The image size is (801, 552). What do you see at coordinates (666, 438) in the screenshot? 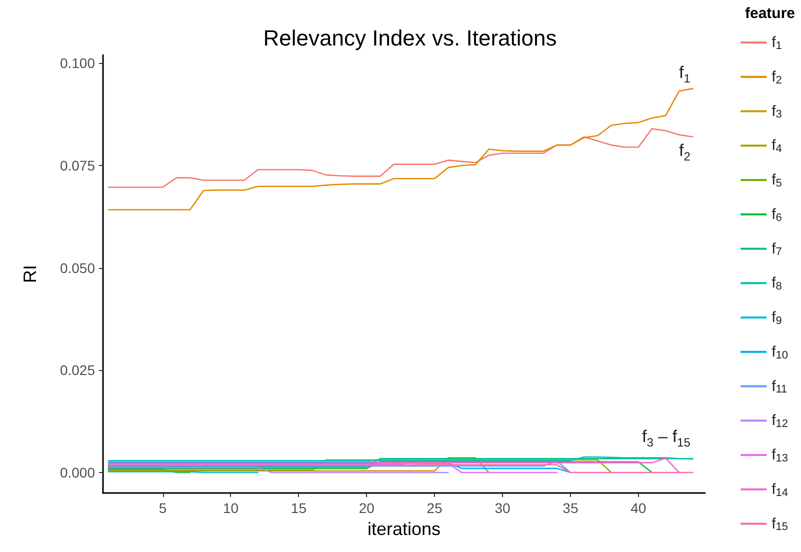
I see `annotation: f$_{3}$ – f$_{15}$` at bounding box center [666, 438].